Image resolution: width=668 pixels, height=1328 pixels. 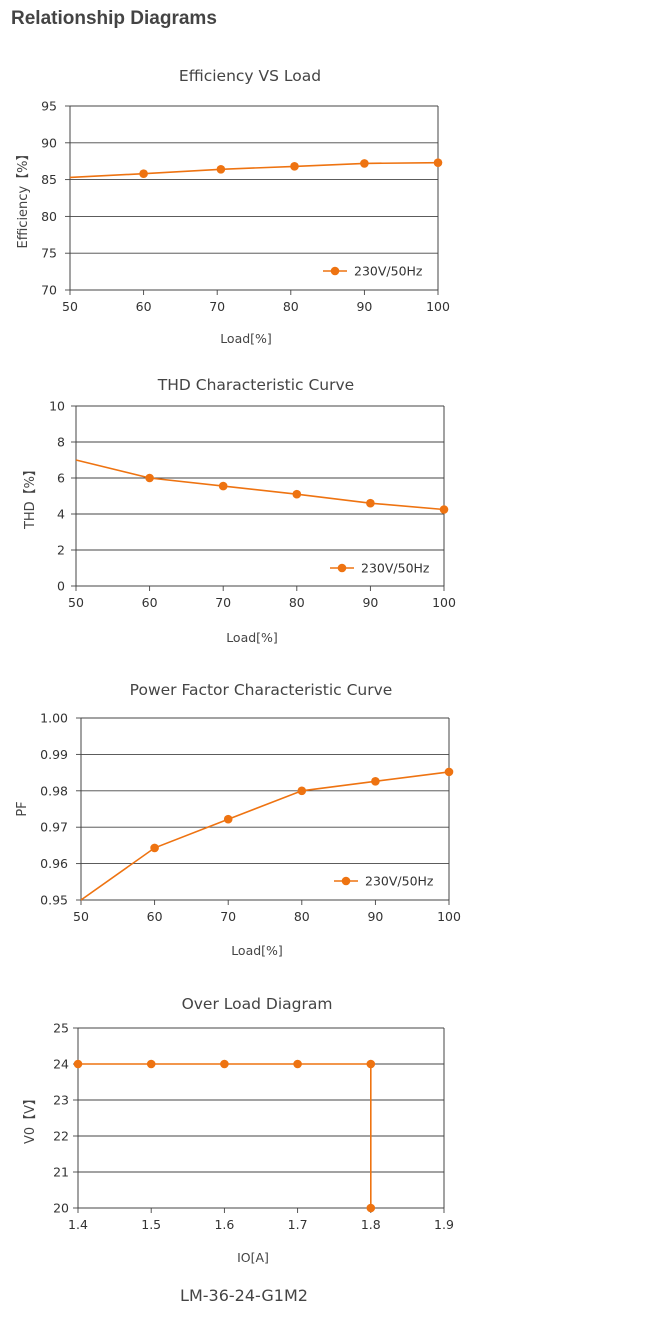 What do you see at coordinates (49, 179) in the screenshot?
I see `y-tick-label: 85` at bounding box center [49, 179].